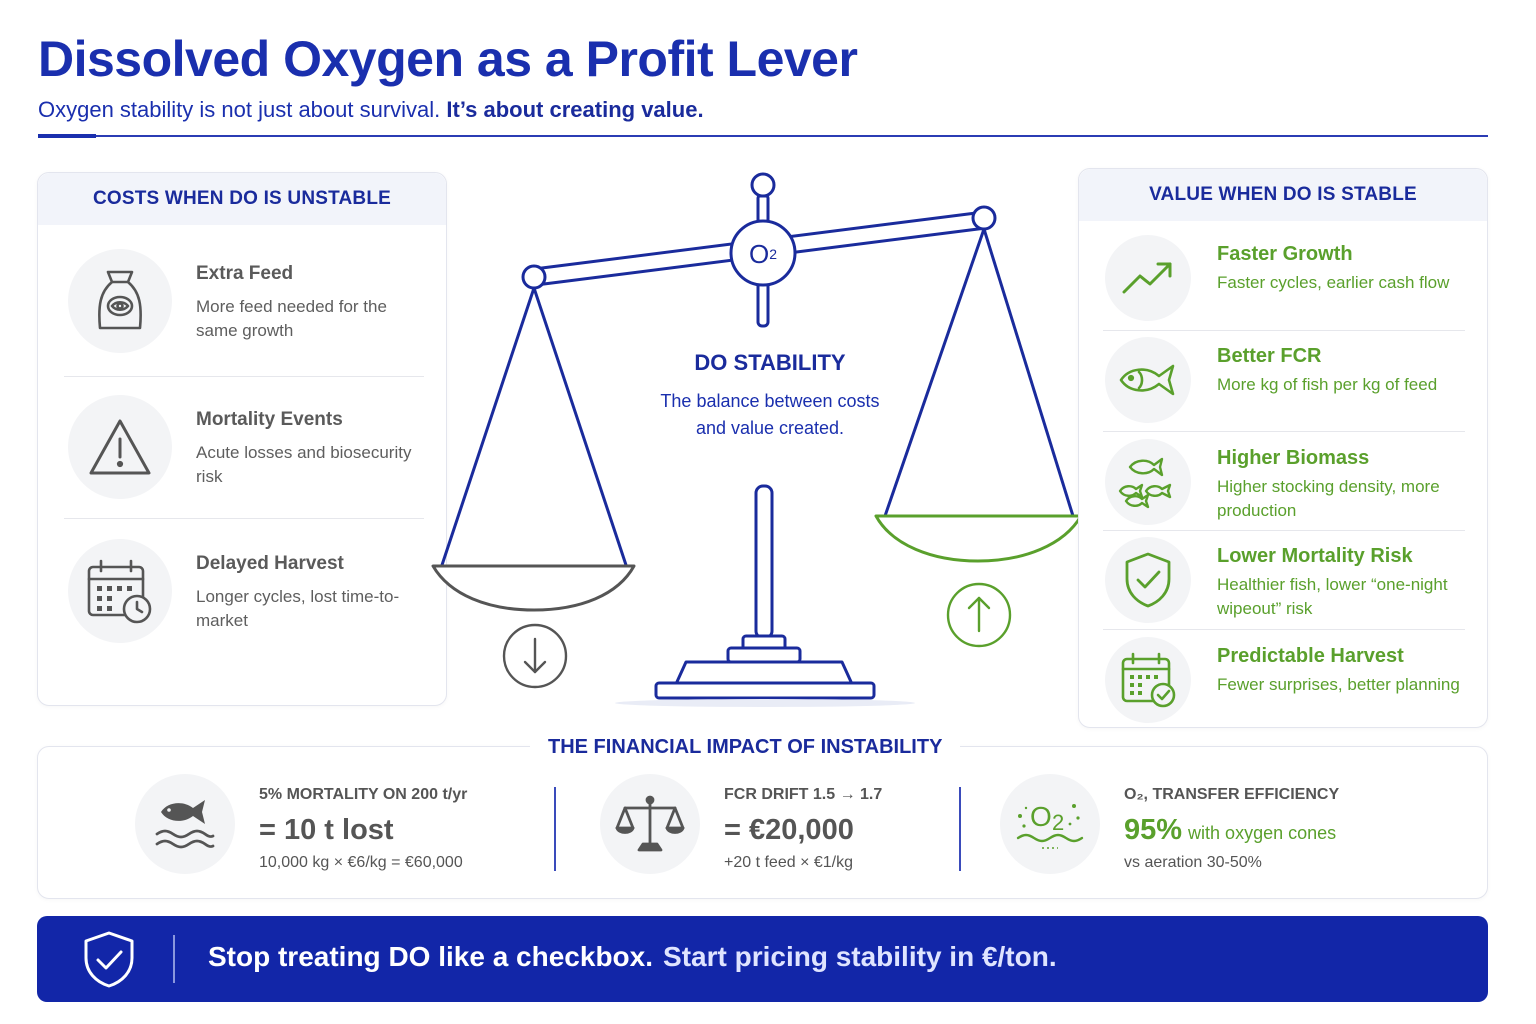 The image size is (1536, 1024). Describe the element at coordinates (270, 563) in the screenshot. I see `cost-title: Delayed Harvest` at that location.